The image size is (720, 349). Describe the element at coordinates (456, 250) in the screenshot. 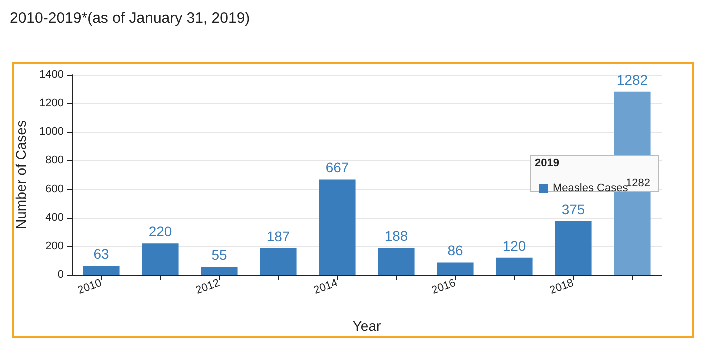

I see `data-label: 86` at that location.